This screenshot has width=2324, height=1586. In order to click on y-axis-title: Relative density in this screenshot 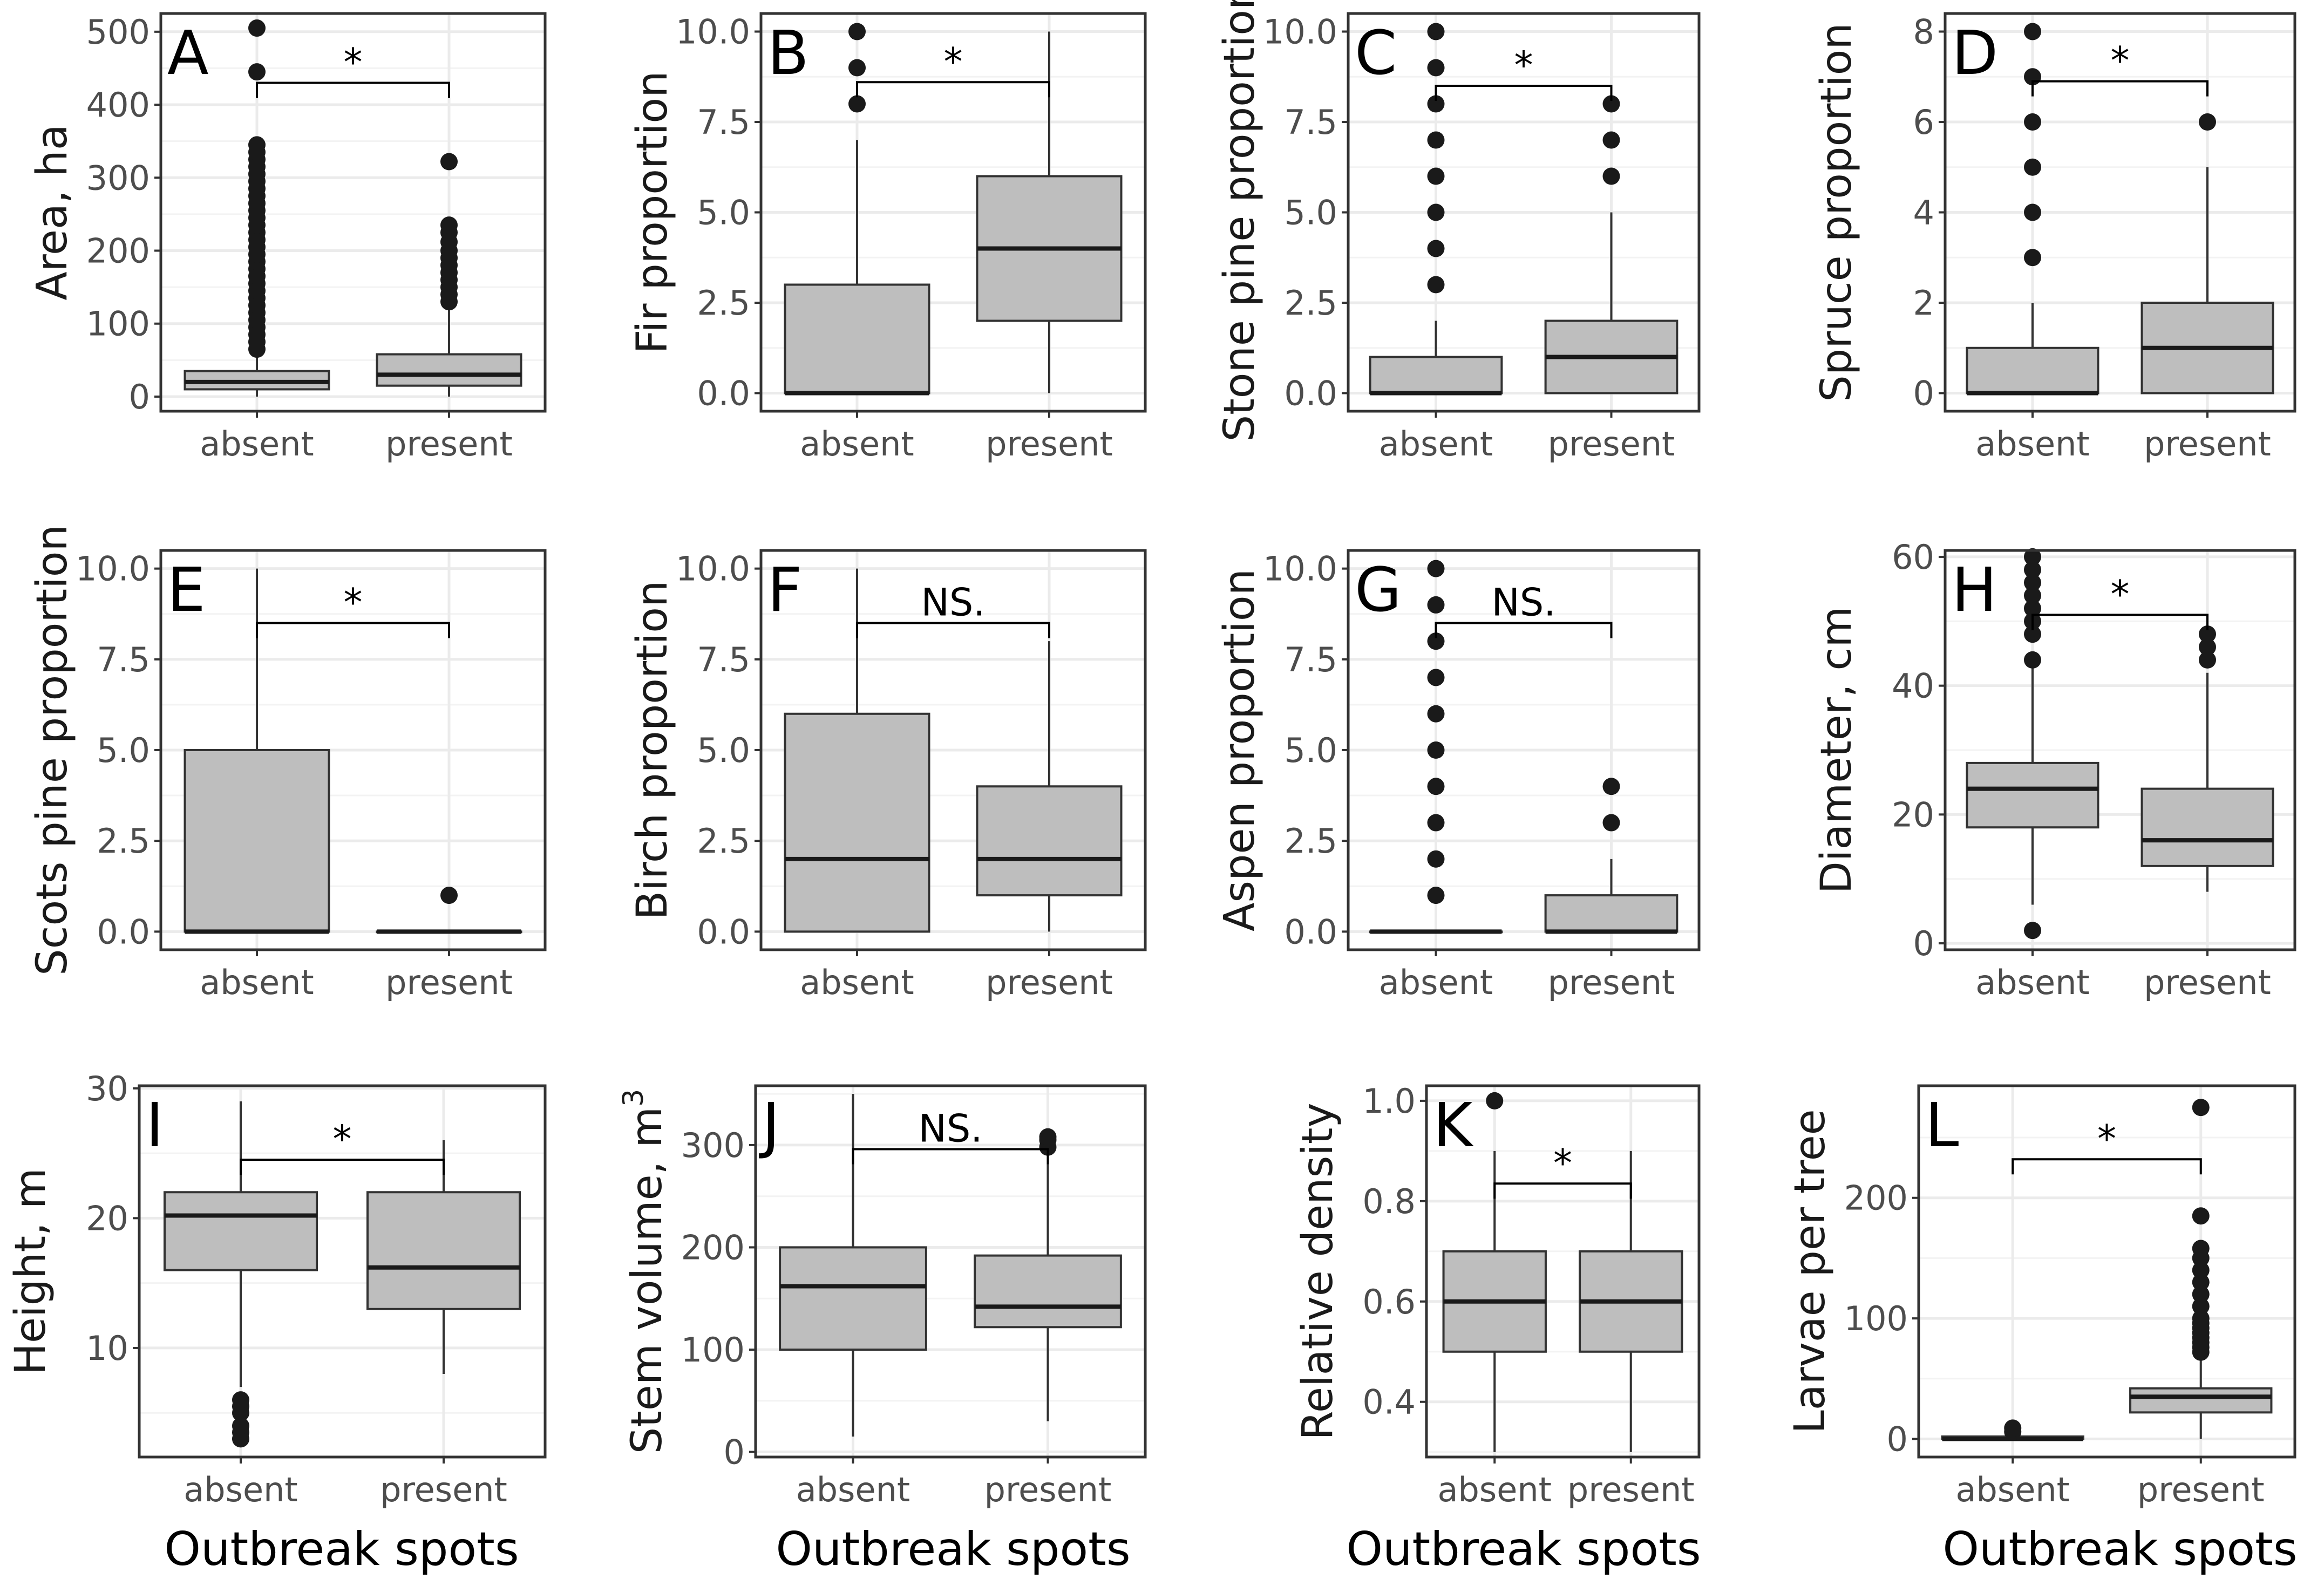, I will do `click(1318, 1271)`.